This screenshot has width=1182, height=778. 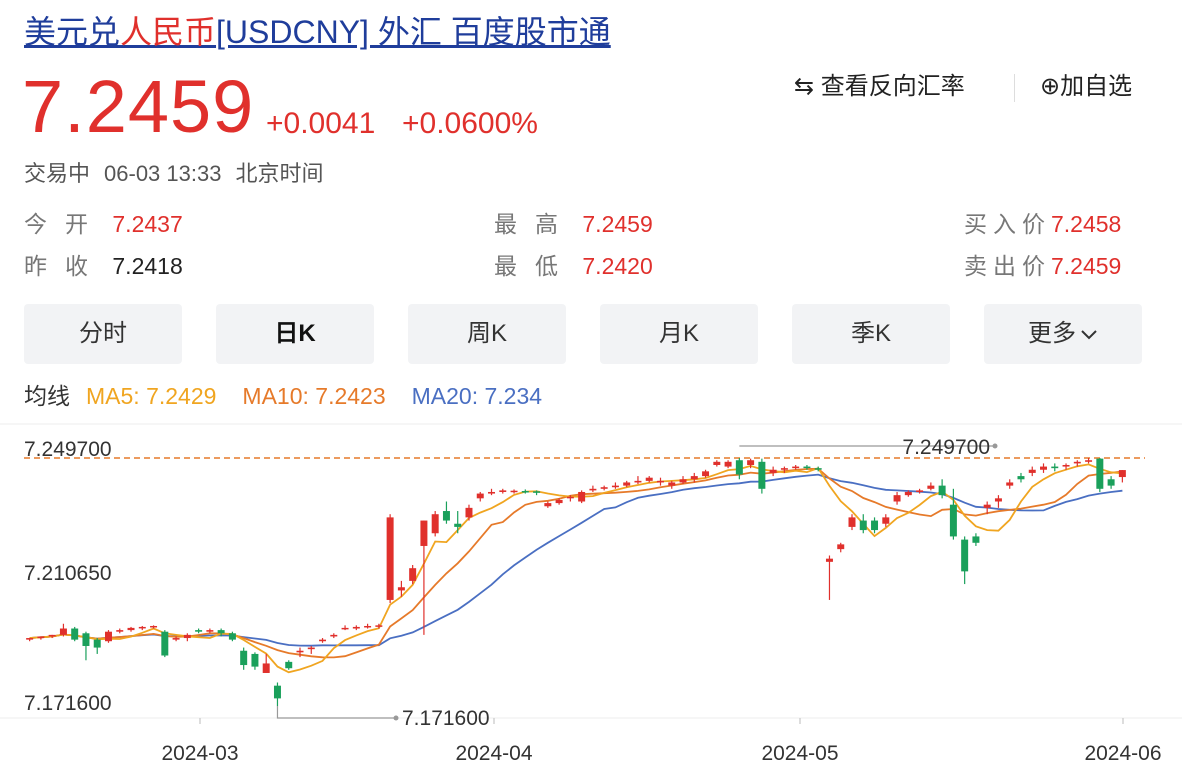 What do you see at coordinates (1096, 86) in the screenshot?
I see `add-watchlist-label: 加自选` at bounding box center [1096, 86].